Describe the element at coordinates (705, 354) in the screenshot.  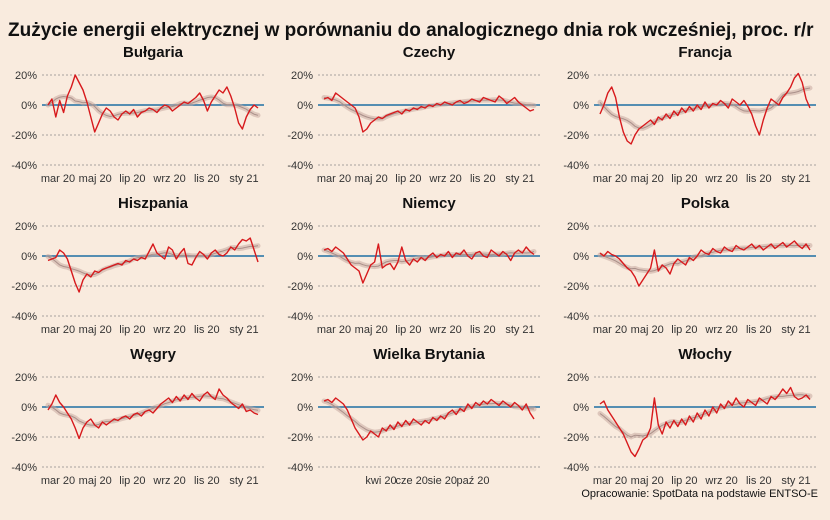
I see `panel-title: Włochy` at that location.